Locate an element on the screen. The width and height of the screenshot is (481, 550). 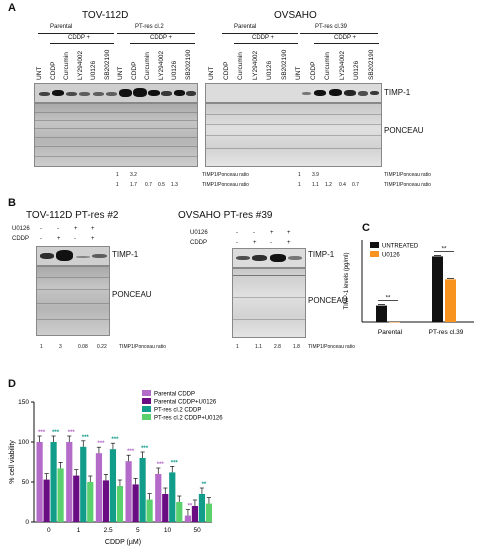
panel-a-left-group1: Parental is located at coordinates (61, 27).